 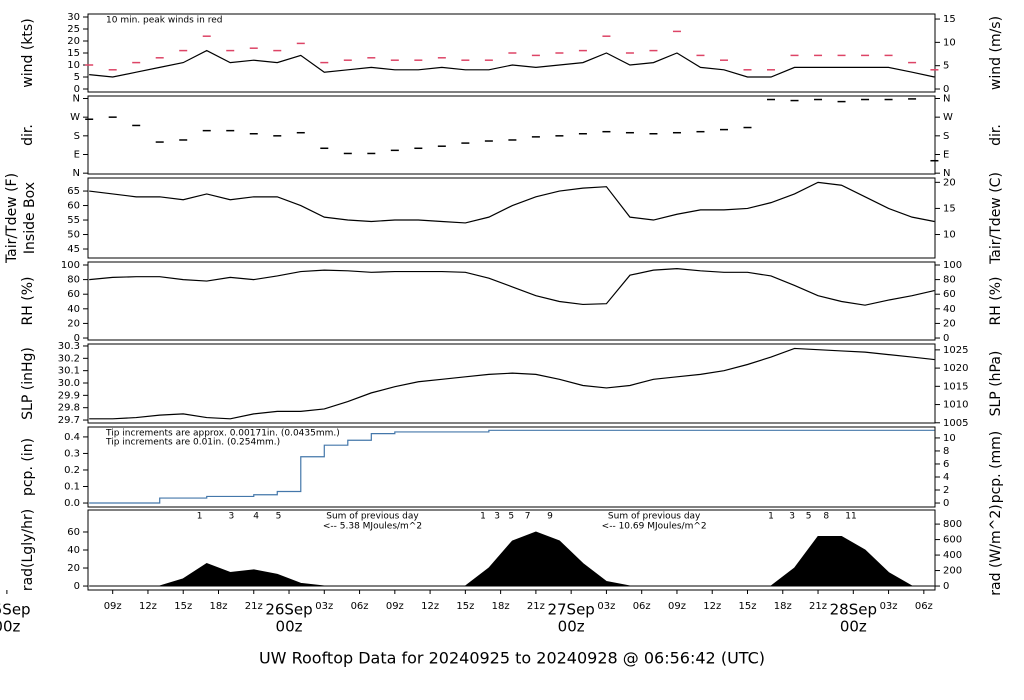 What do you see at coordinates (69, 371) in the screenshot?
I see `y-tick-label: 30.1` at bounding box center [69, 371].